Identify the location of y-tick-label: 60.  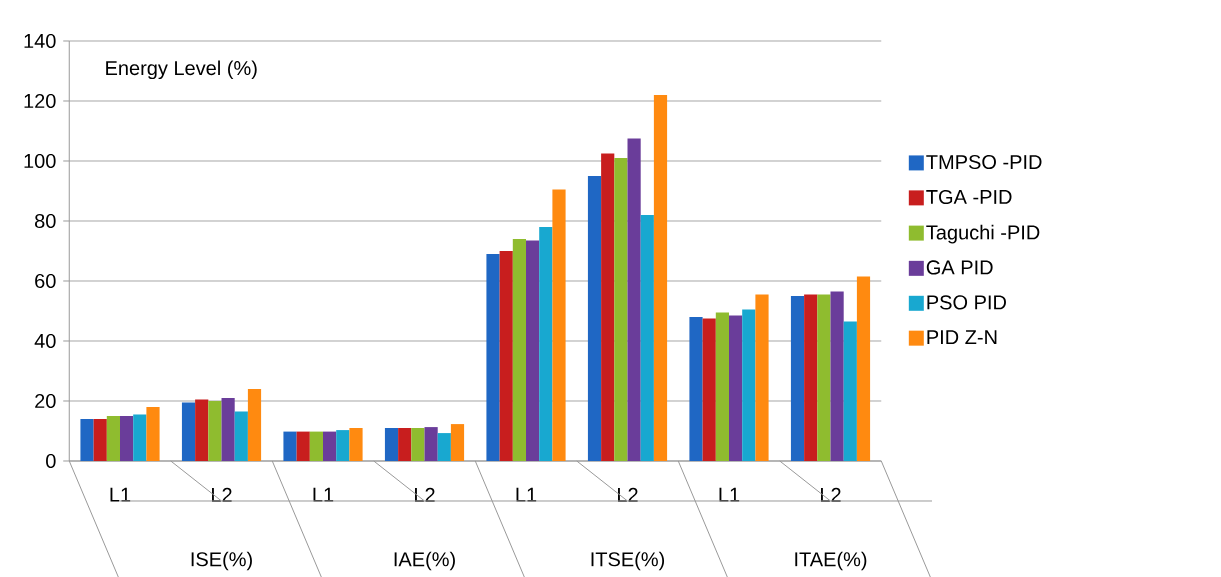
(45, 281).